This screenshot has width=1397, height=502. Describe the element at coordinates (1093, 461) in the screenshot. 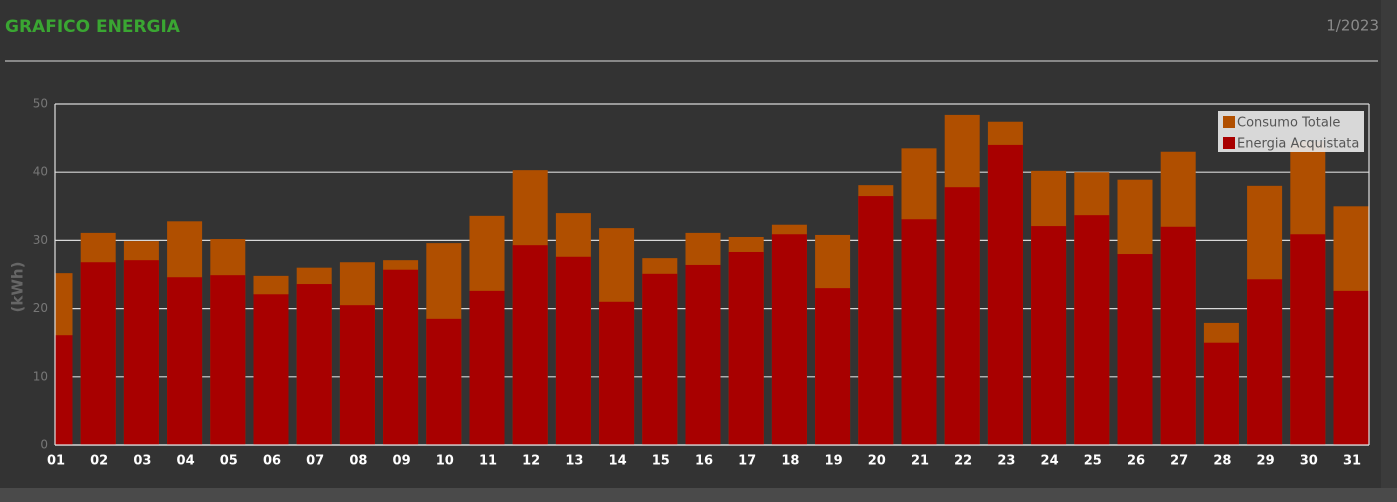

I see `x-tick-label: 25` at that location.